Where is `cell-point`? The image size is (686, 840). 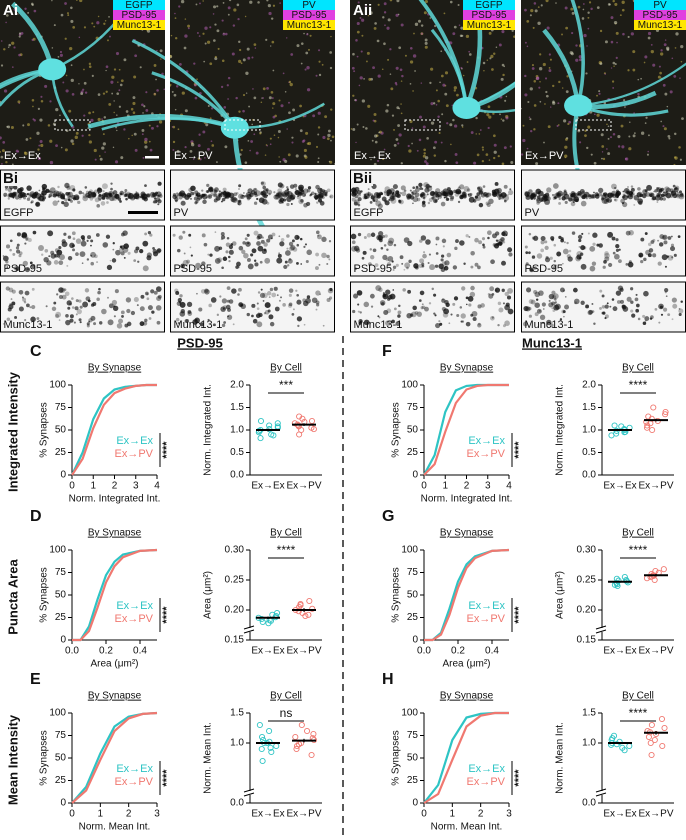 cell-point is located at coordinates (263, 739).